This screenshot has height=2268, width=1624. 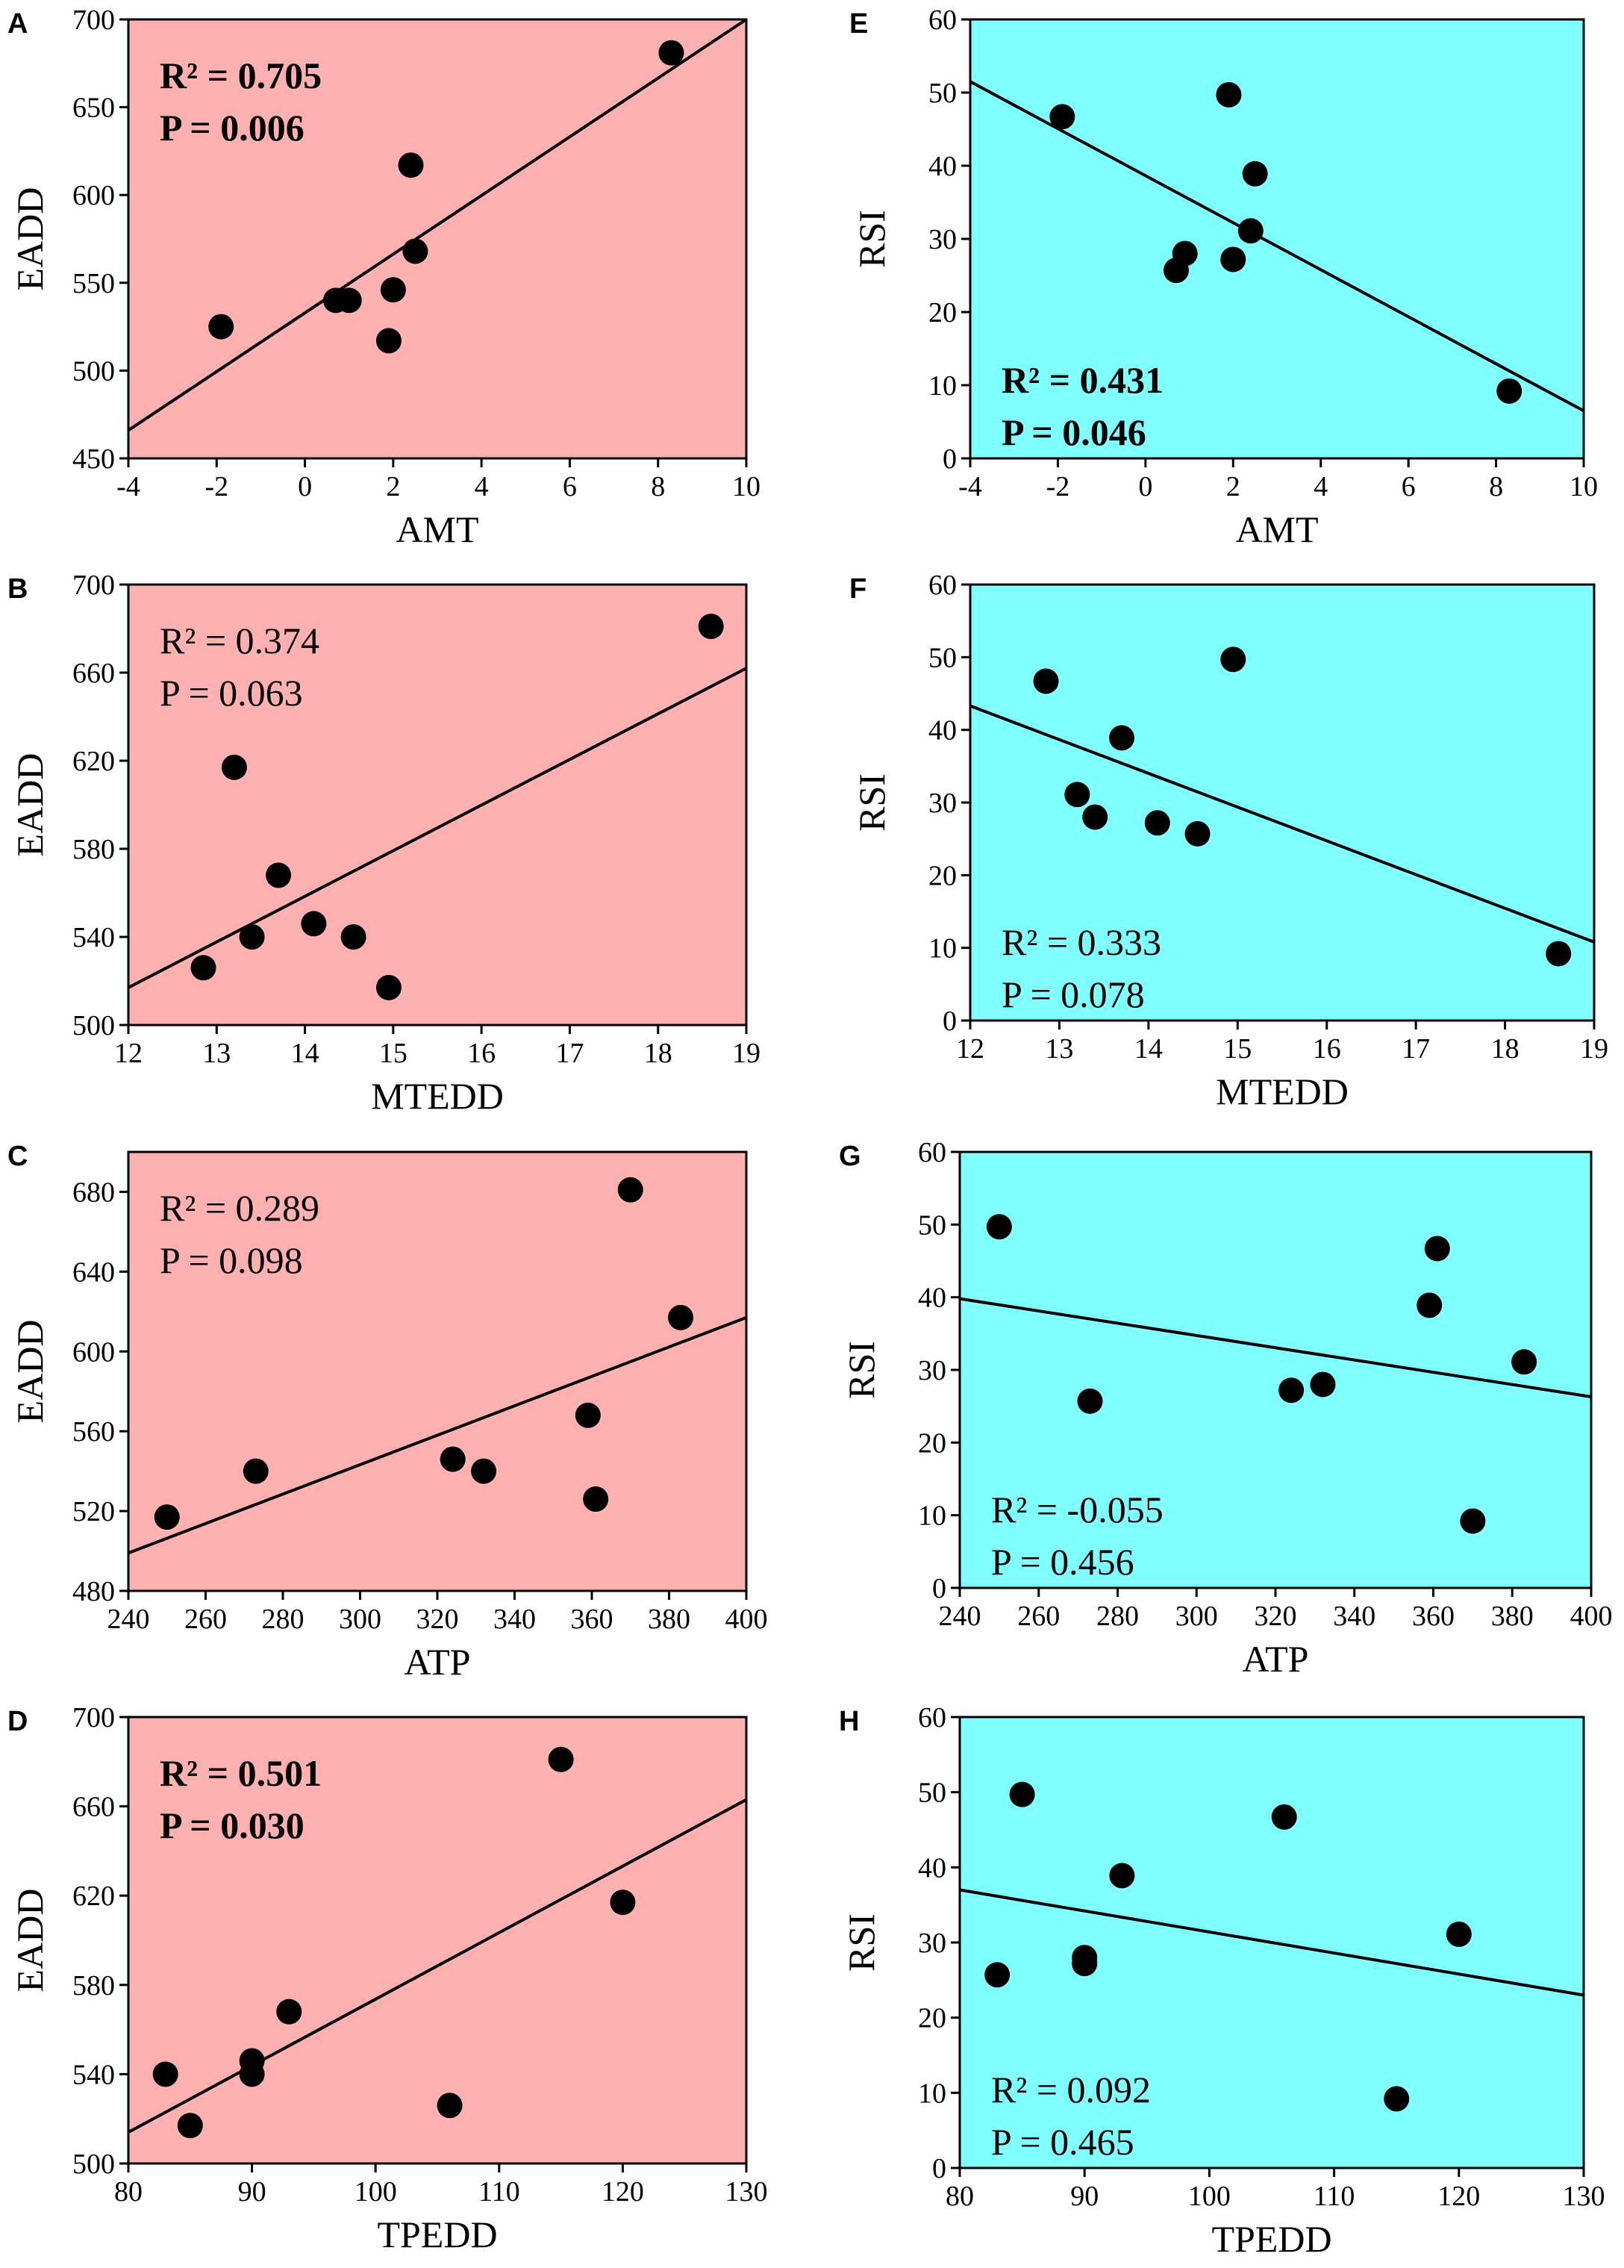 What do you see at coordinates (128, 1619) in the screenshot?
I see `x-tick-label-c-0: 240` at bounding box center [128, 1619].